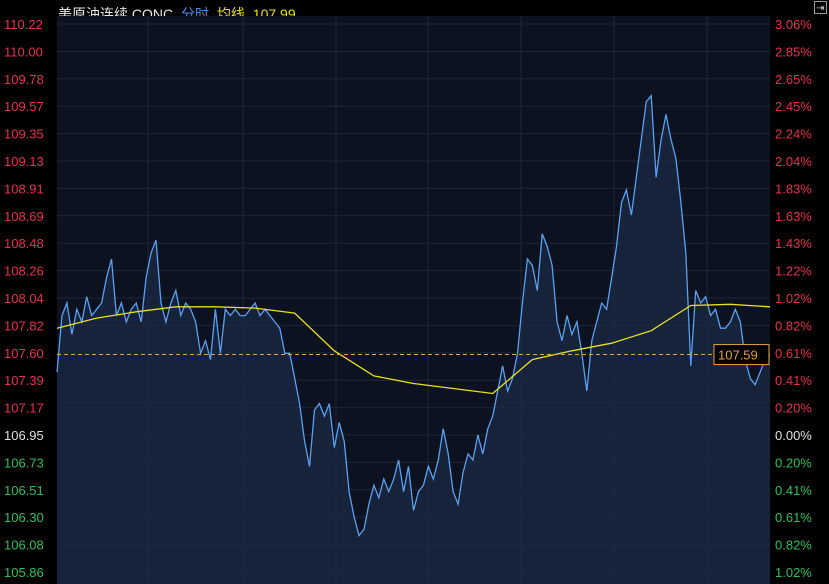 This screenshot has width=829, height=584. Describe the element at coordinates (24, 572) in the screenshot. I see `left-tick-label: 105.86` at that location.